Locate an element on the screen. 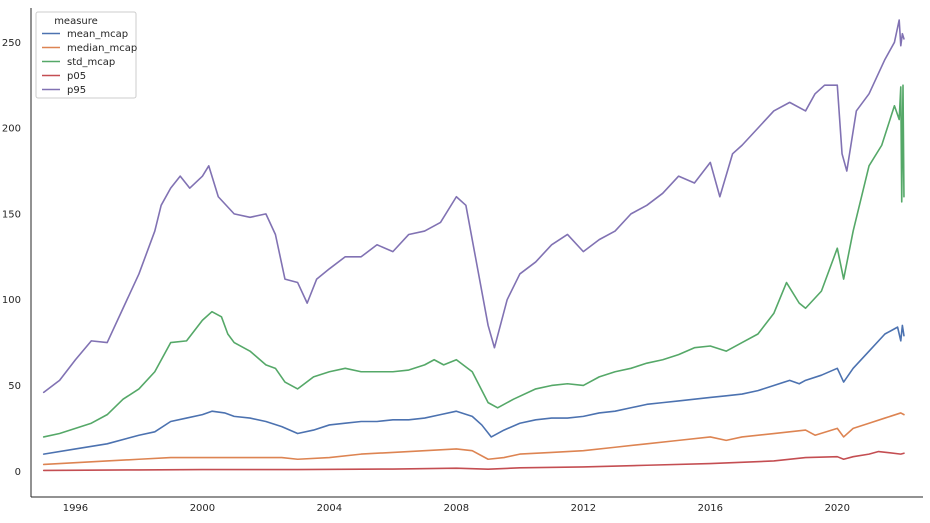  legend-label-p95: p95 is located at coordinates (76, 90).